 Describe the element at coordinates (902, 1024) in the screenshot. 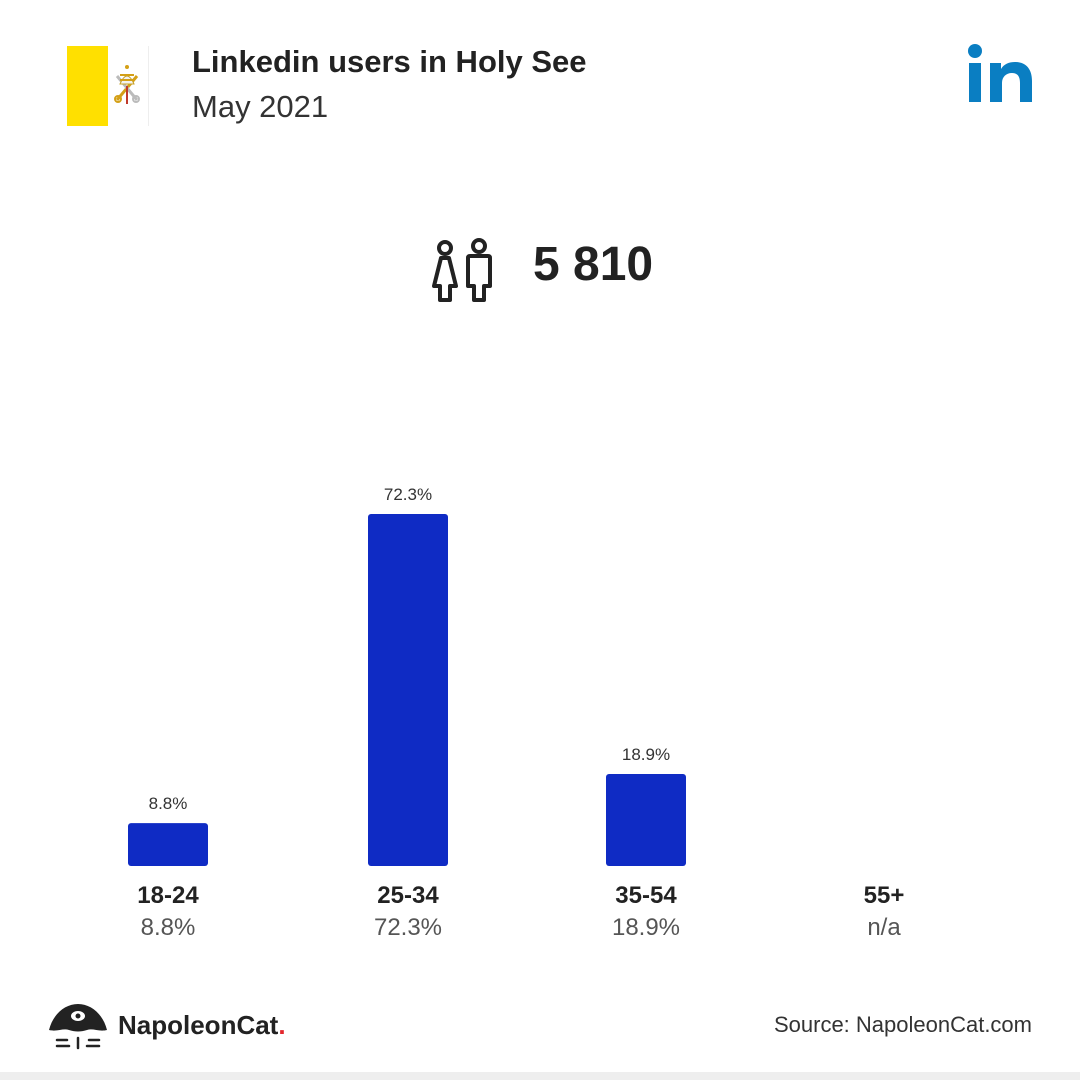

I see `source-text: Source: NapoleonCat.com` at that location.